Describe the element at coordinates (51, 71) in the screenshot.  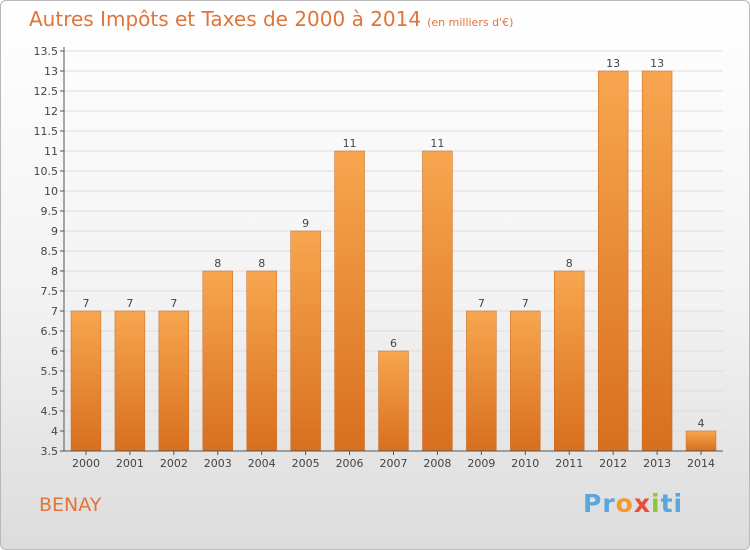
I see `y-tick-label: 13` at that location.